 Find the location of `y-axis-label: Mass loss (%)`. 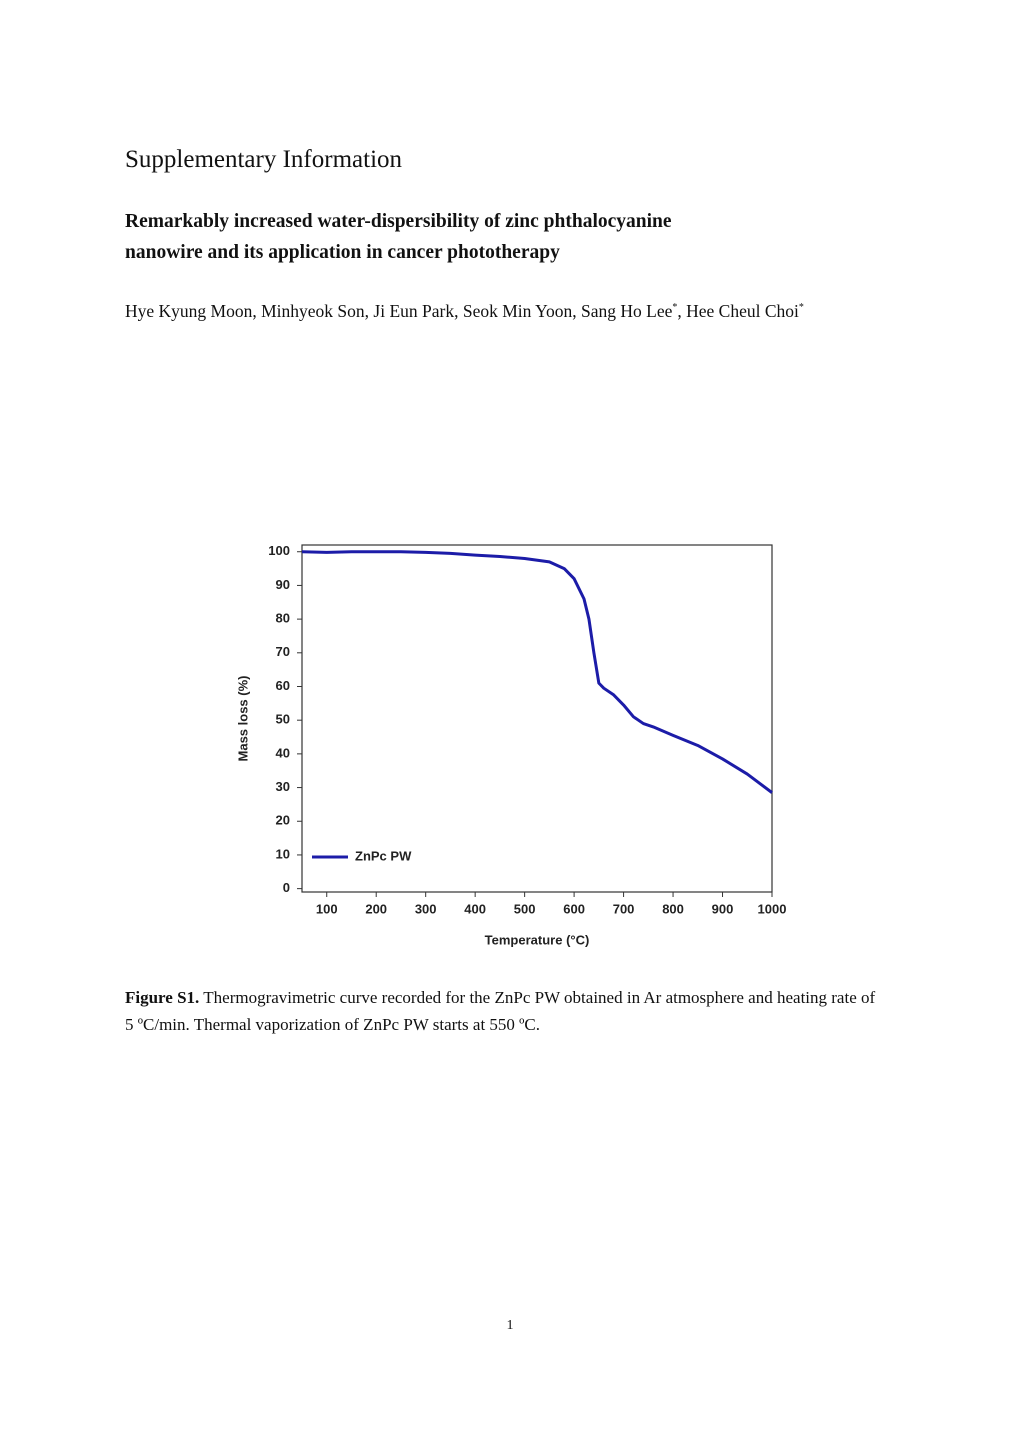

y-axis-label: Mass loss (%) is located at coordinates (242, 719).